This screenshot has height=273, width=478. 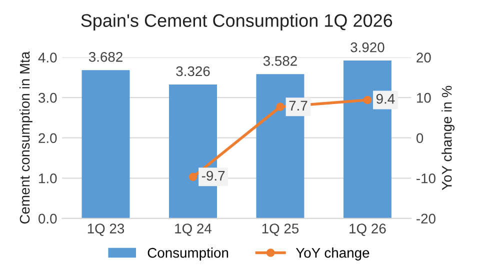 What do you see at coordinates (368, 230) in the screenshot?
I see `x-tick-label: 1Q 26` at bounding box center [368, 230].